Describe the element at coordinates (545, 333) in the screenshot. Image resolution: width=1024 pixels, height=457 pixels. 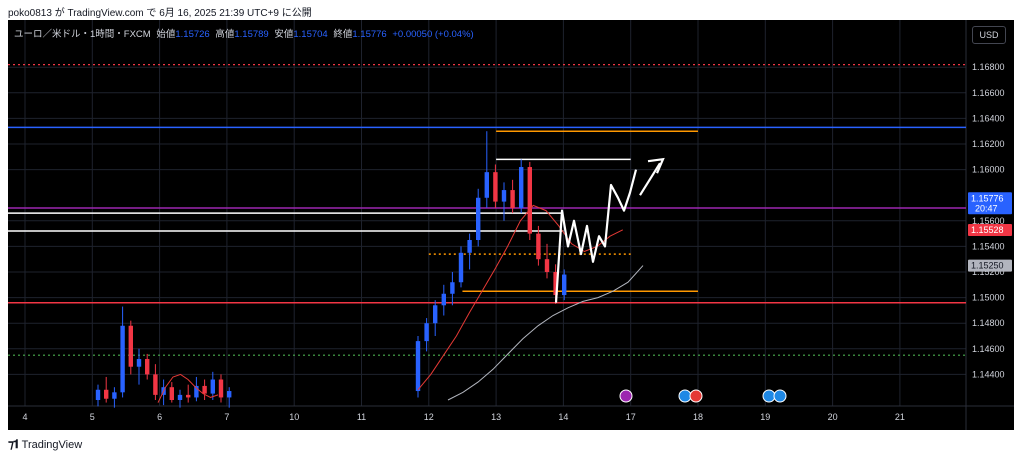
I see `moving-average-gray` at that location.